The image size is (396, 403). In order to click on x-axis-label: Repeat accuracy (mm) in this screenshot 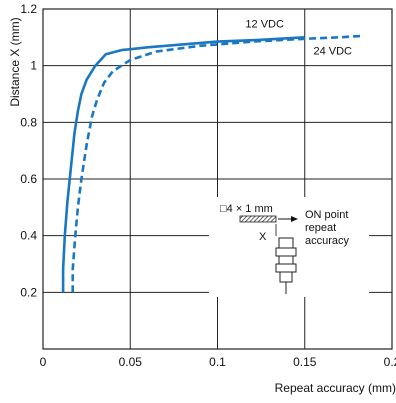, I will do `click(335, 388)`.